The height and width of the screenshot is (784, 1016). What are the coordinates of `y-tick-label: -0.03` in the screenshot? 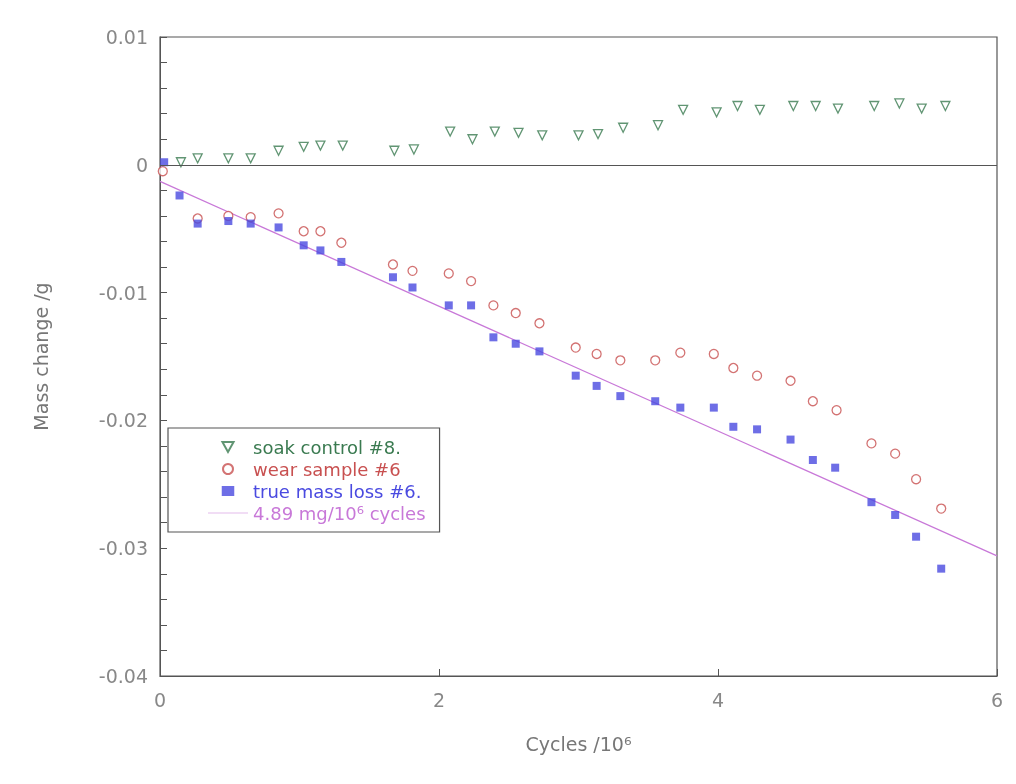 It's located at (123, 548).